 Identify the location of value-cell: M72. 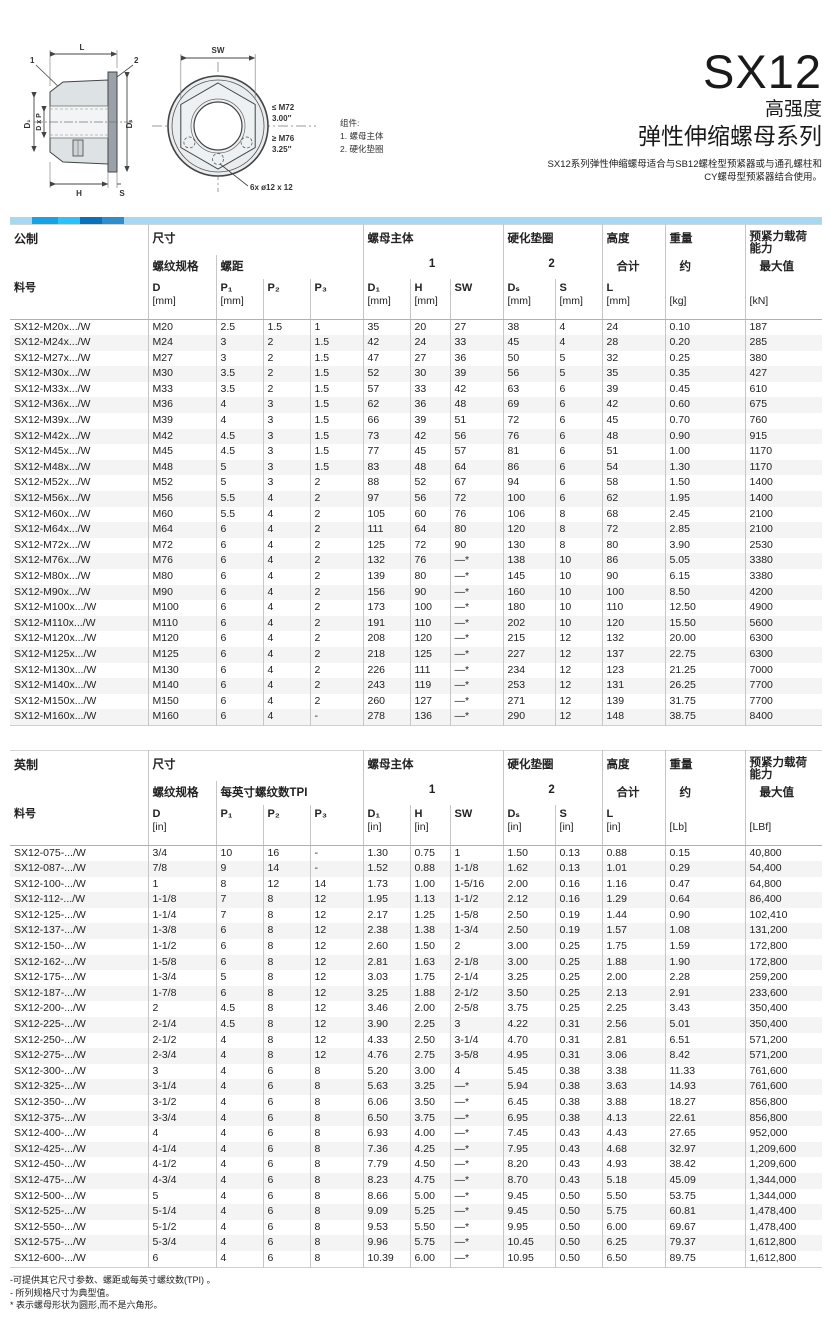
(181, 545).